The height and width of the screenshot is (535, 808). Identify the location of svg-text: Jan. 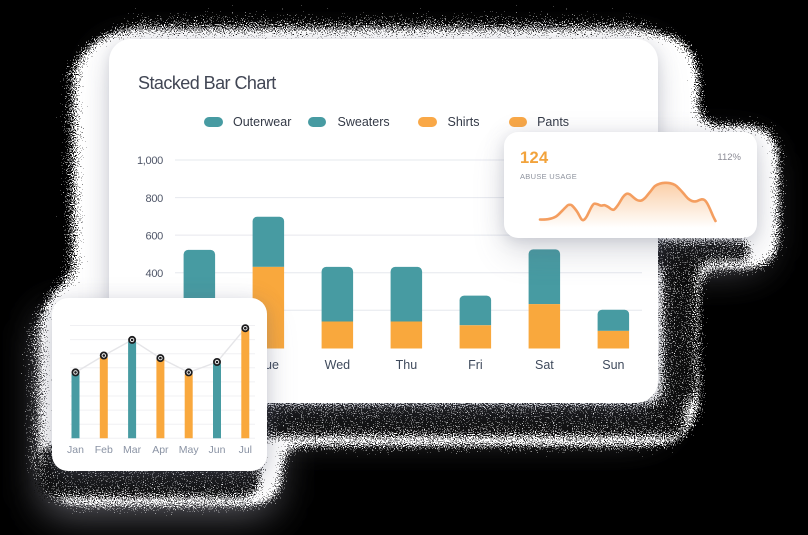
(75, 450).